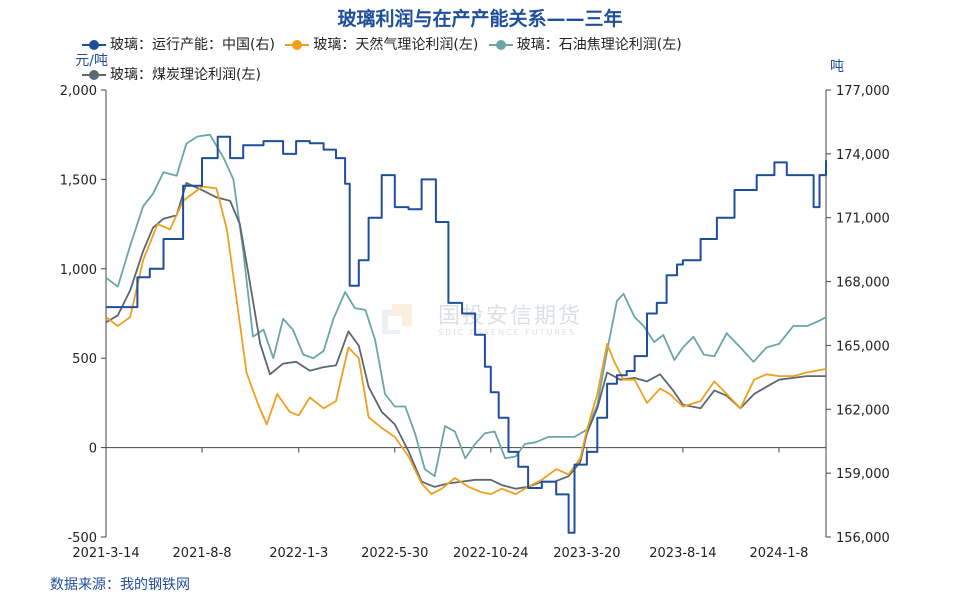 The width and height of the screenshot is (960, 600). I want to click on legend-label-capacity: 玻璃：运行产能：中国(右), so click(192, 45).